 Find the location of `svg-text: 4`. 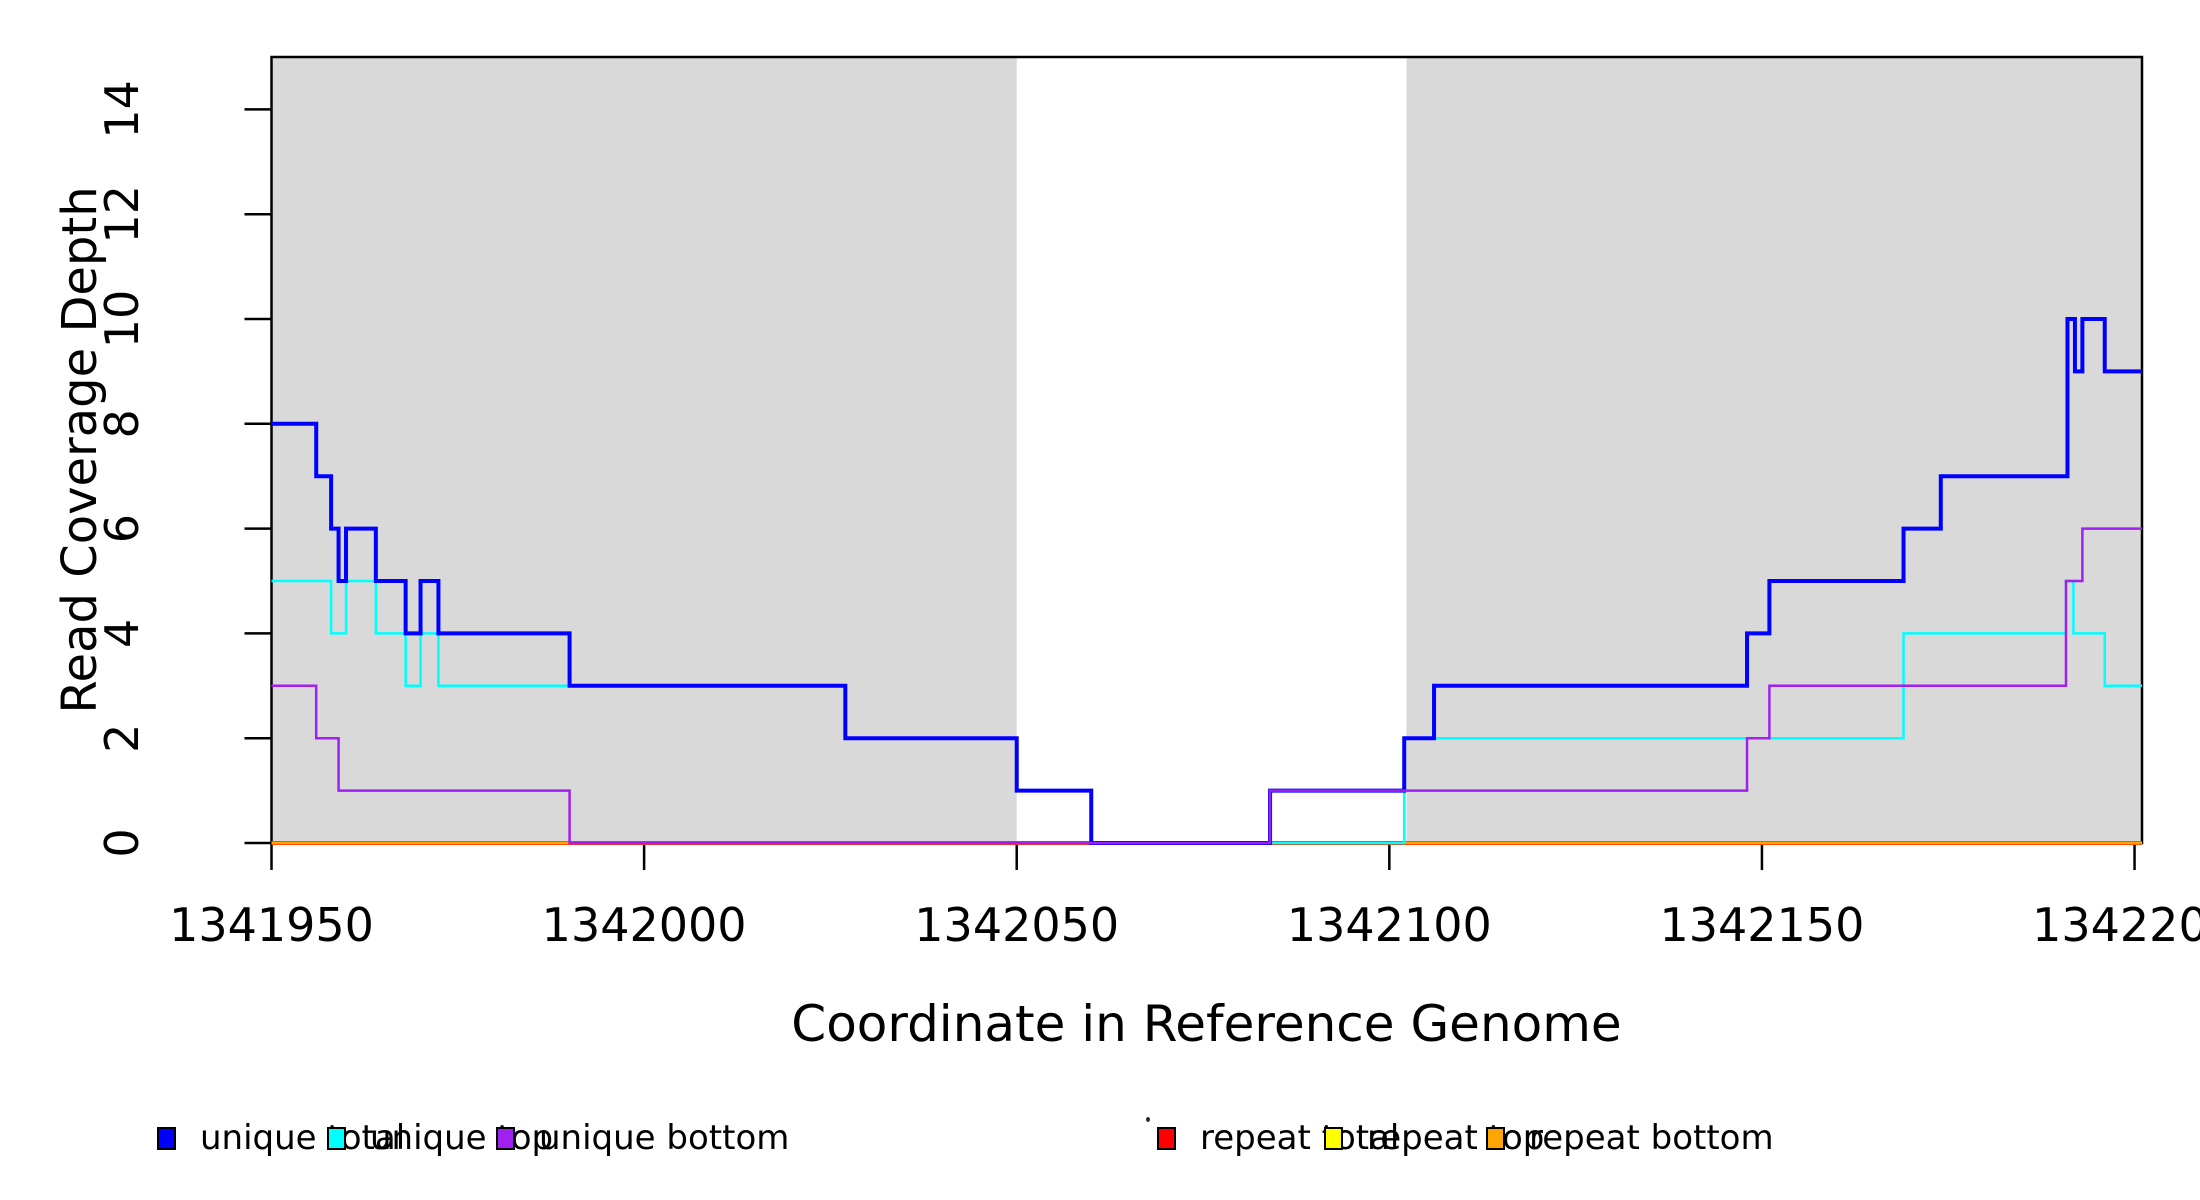

svg-text: 4 is located at coordinates (122, 633).